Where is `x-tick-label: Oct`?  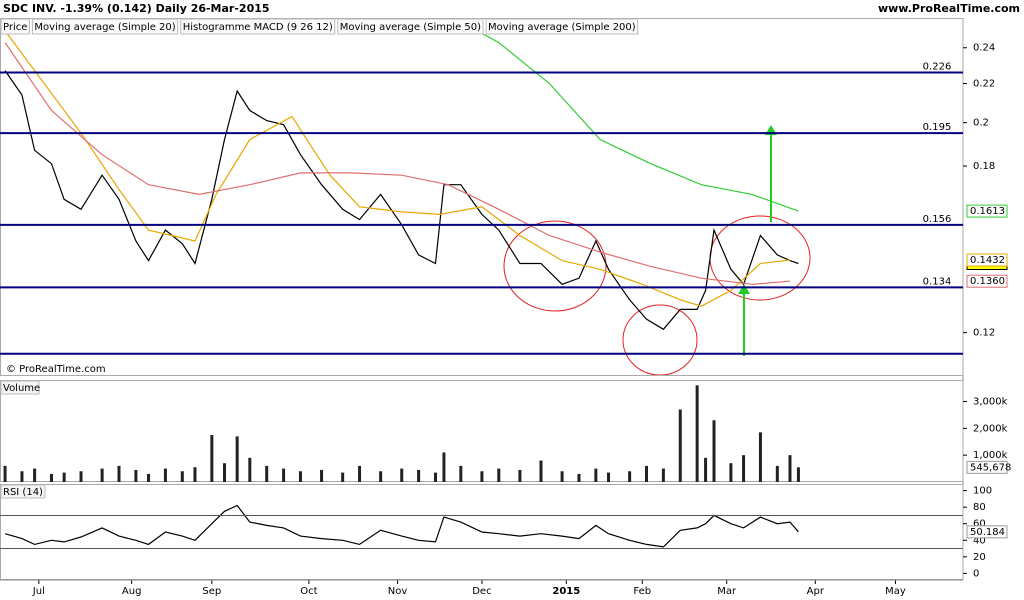 x-tick-label: Oct is located at coordinates (308, 591).